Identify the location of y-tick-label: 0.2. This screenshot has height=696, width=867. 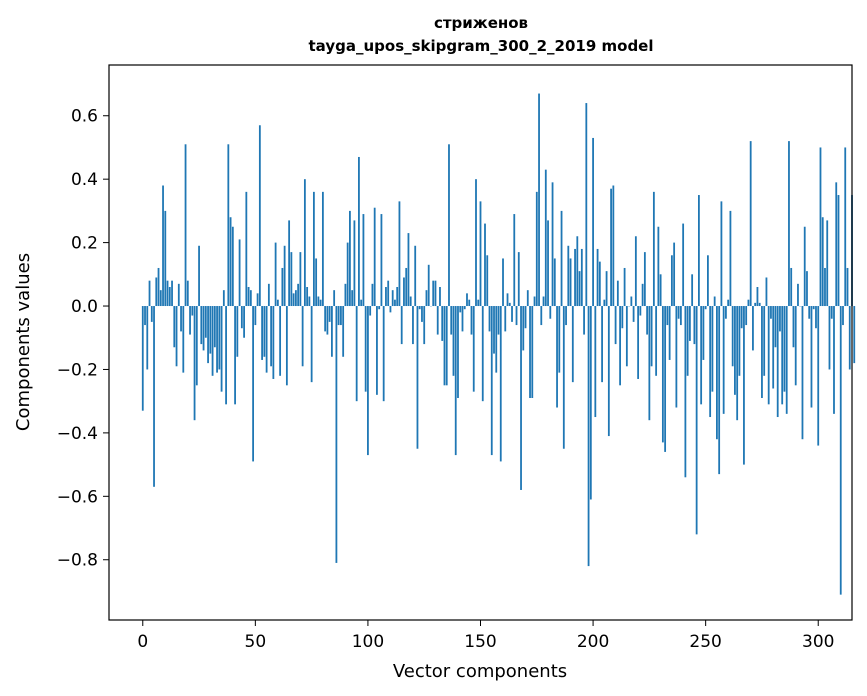
(84, 244).